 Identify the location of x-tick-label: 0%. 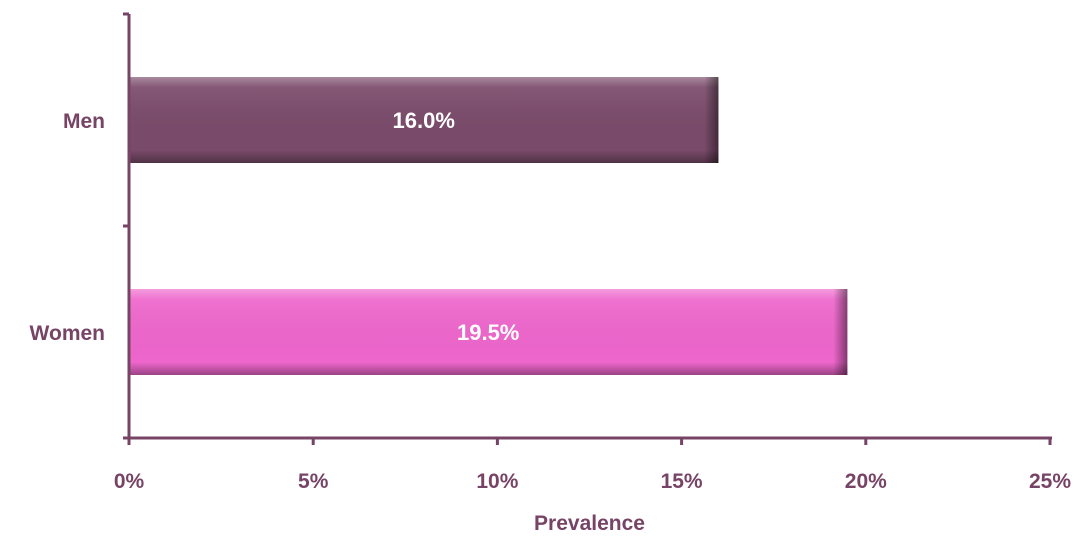
(129, 481).